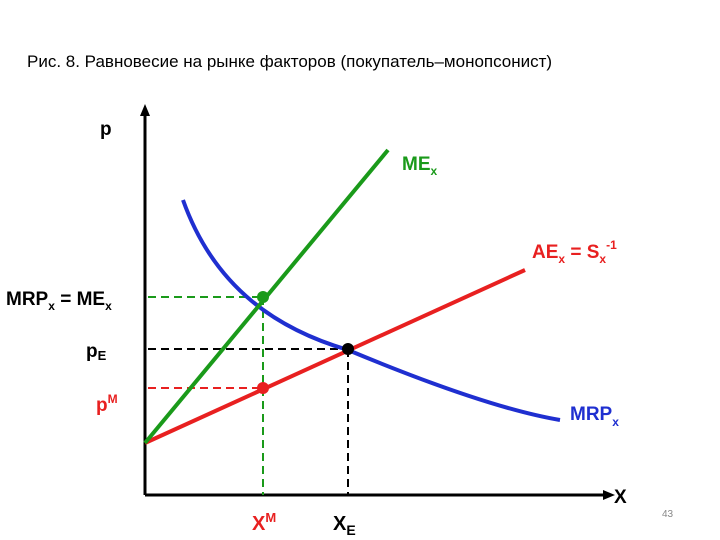  Describe the element at coordinates (107, 404) in the screenshot. I see `pm-level-label: pM` at that location.